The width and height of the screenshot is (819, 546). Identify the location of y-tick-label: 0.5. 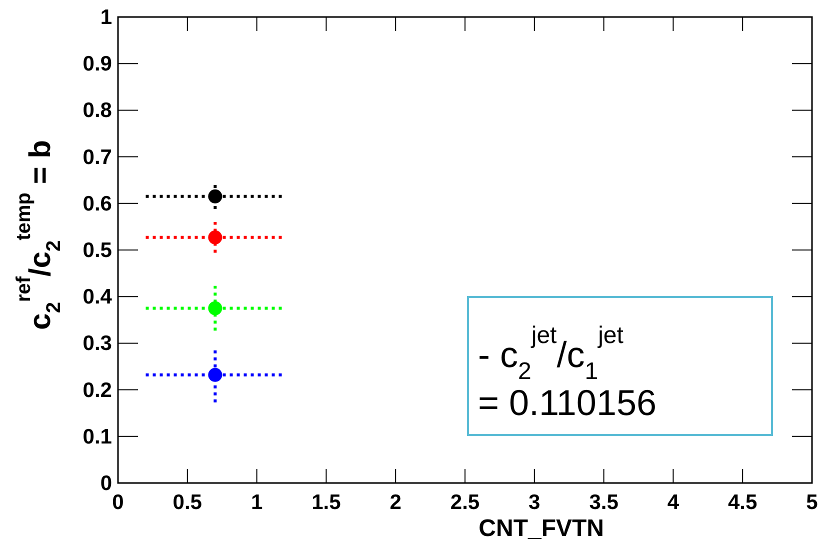
(97, 250).